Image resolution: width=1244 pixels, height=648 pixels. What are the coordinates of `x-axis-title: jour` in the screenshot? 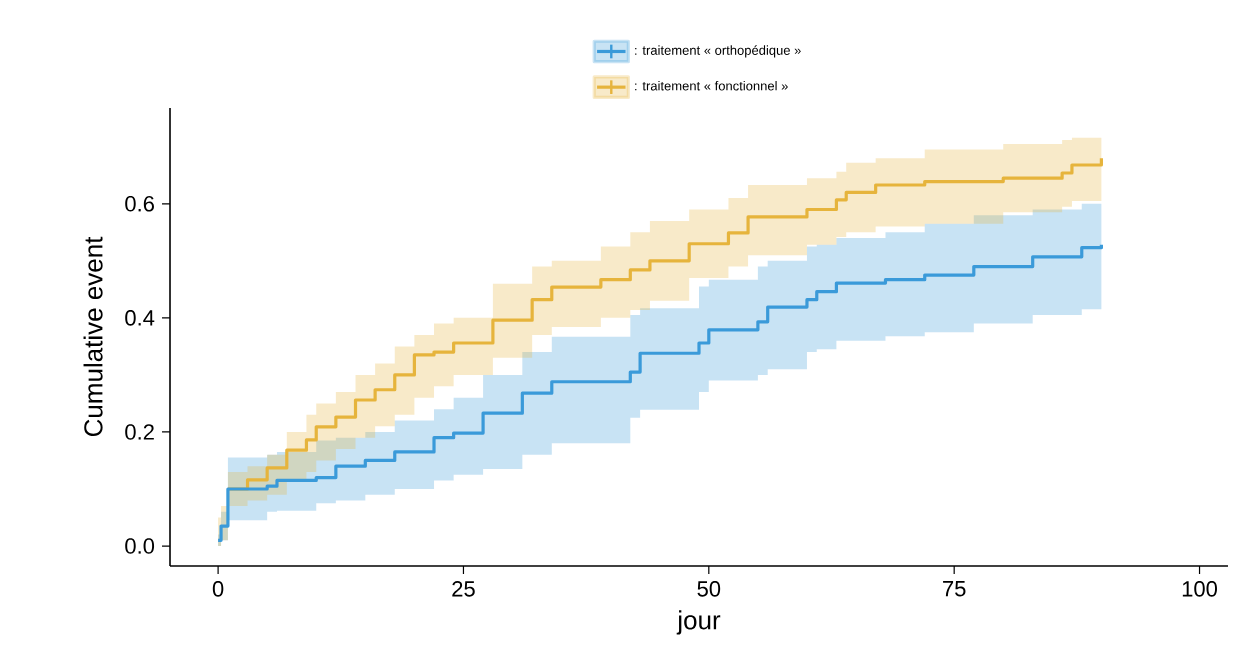 It's located at (698, 622).